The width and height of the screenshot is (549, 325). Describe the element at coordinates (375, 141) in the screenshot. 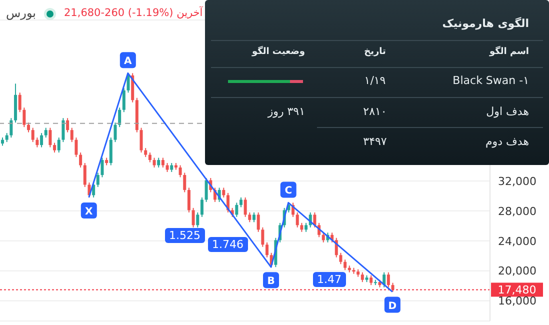

I see `annotation: ۳۴۹۷` at that location.